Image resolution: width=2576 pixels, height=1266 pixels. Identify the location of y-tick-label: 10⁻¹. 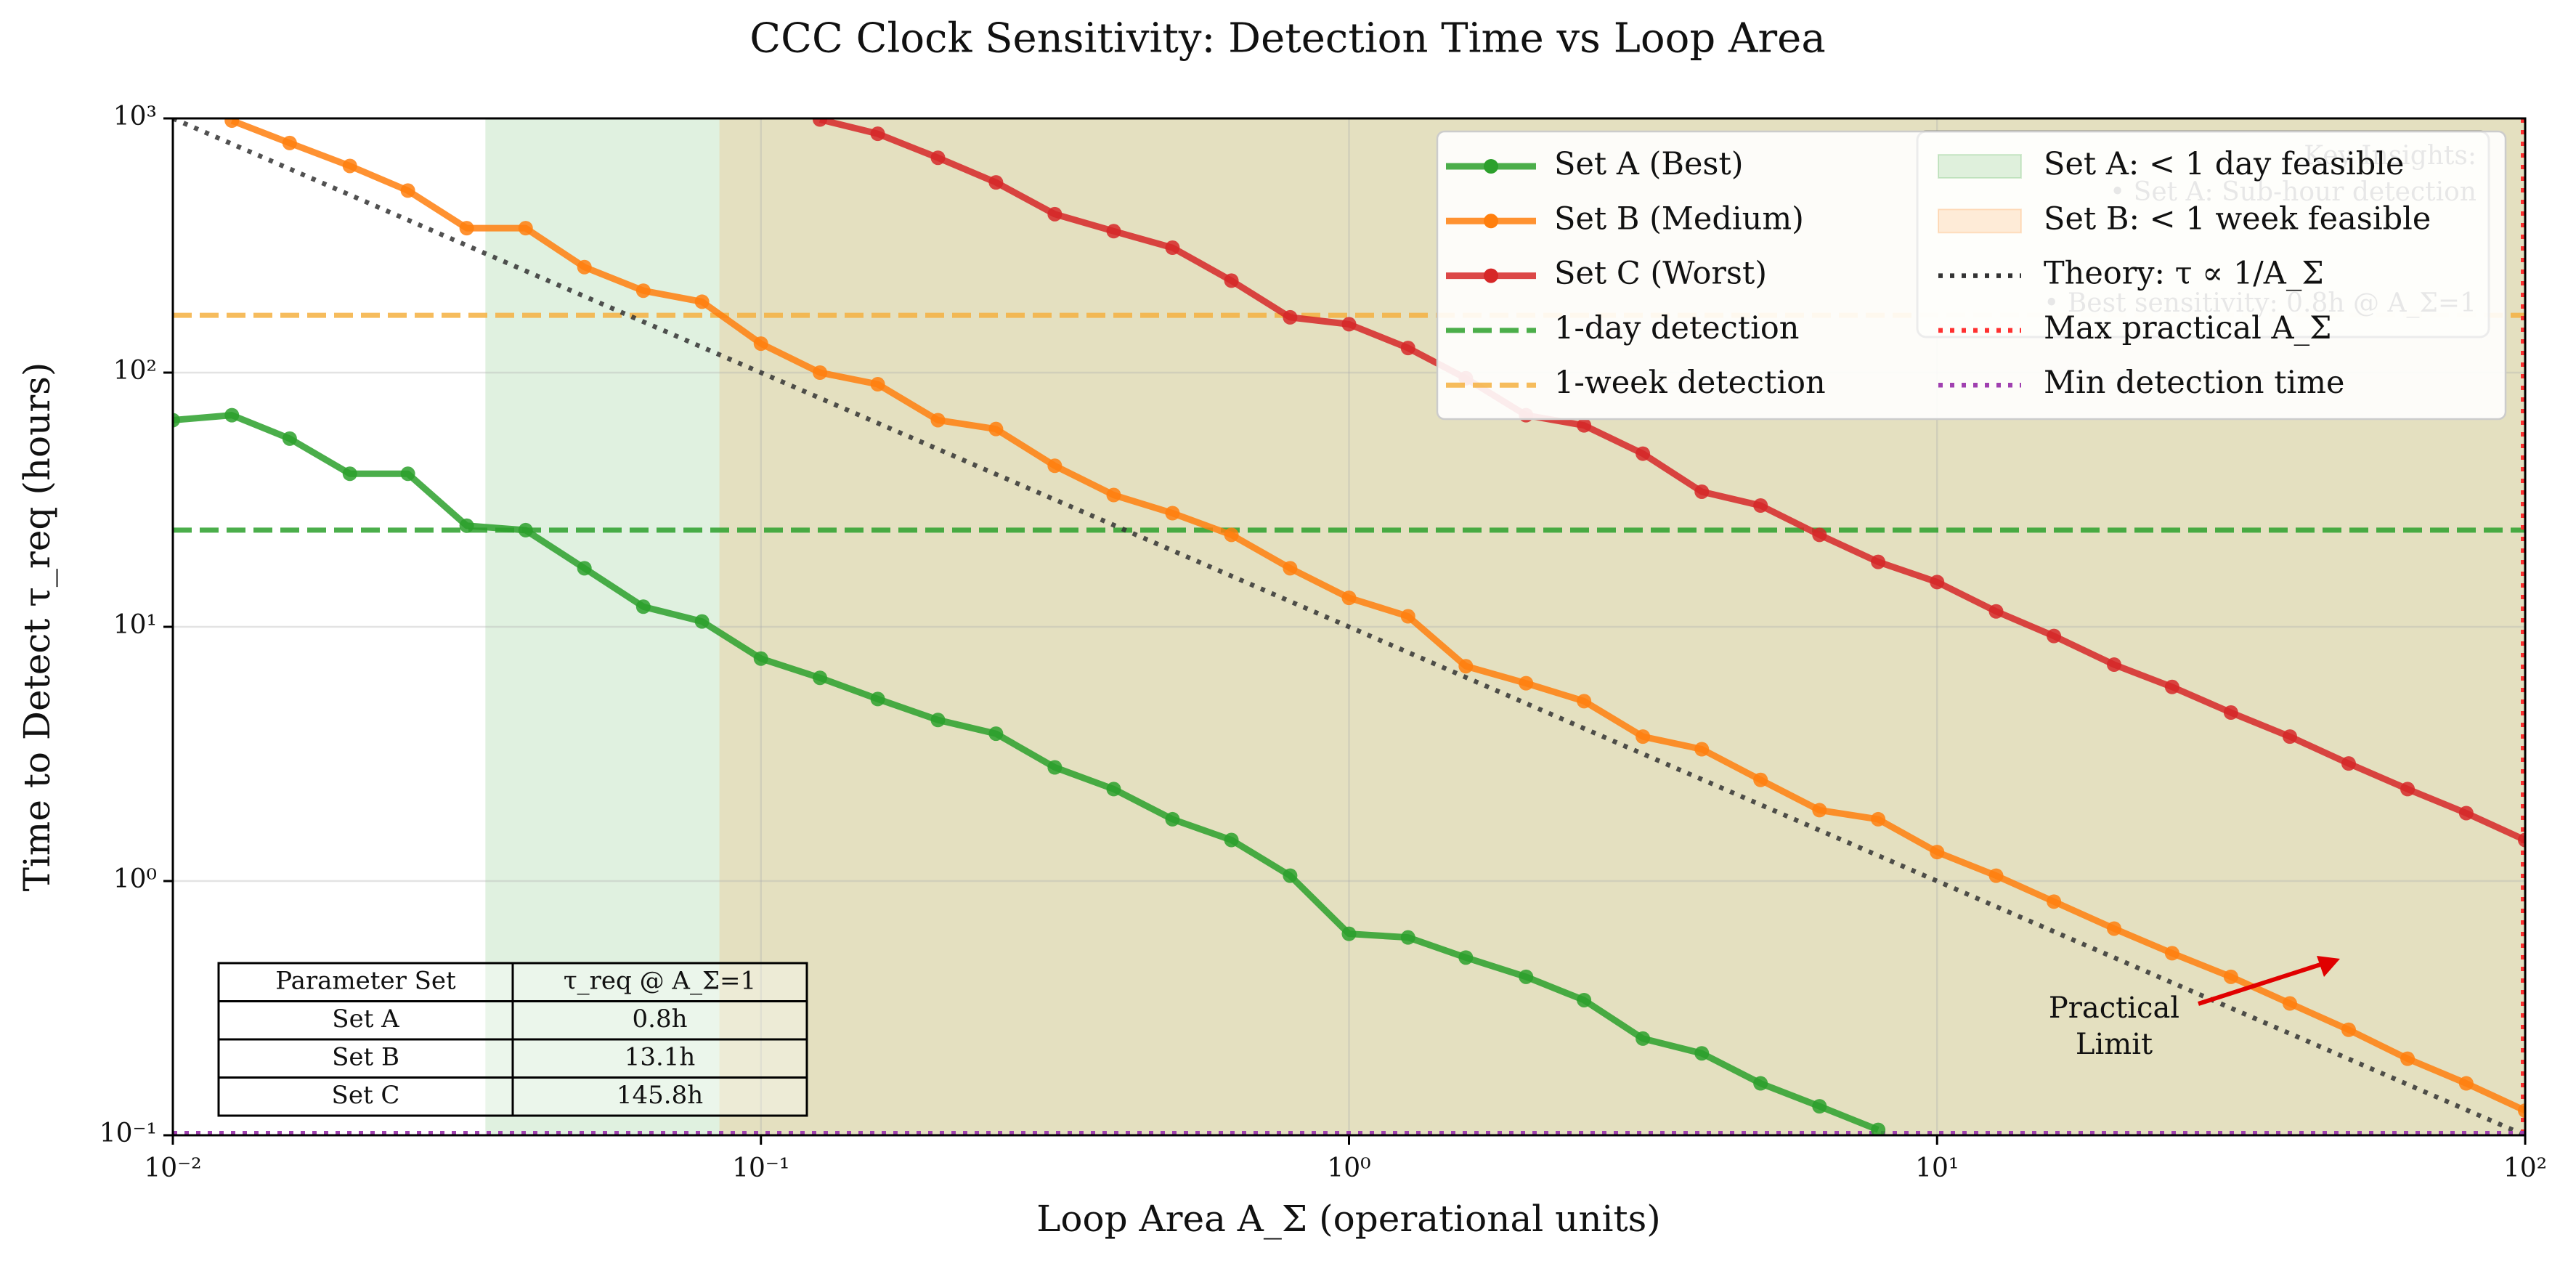
(128, 1133).